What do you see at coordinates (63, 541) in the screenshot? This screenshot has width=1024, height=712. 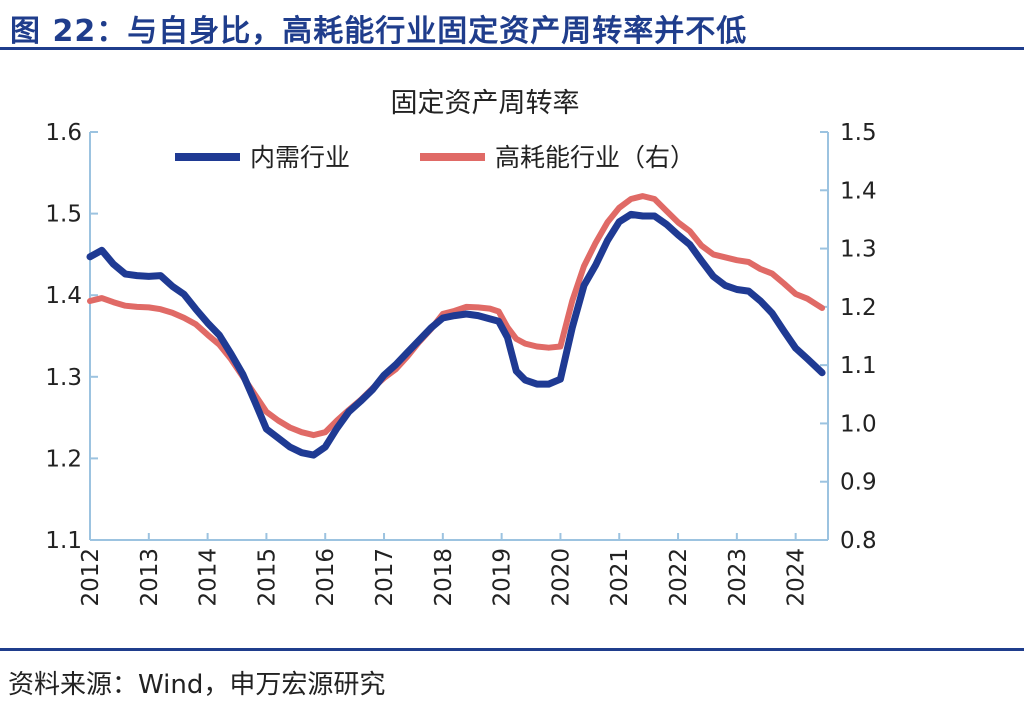 I see `left-tick-label: 1.1` at bounding box center [63, 541].